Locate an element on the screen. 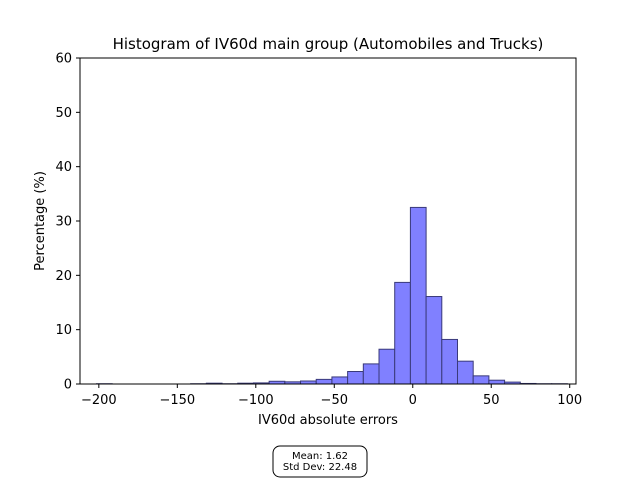 The height and width of the screenshot is (480, 640). x-tick-label: −200 is located at coordinates (99, 400).